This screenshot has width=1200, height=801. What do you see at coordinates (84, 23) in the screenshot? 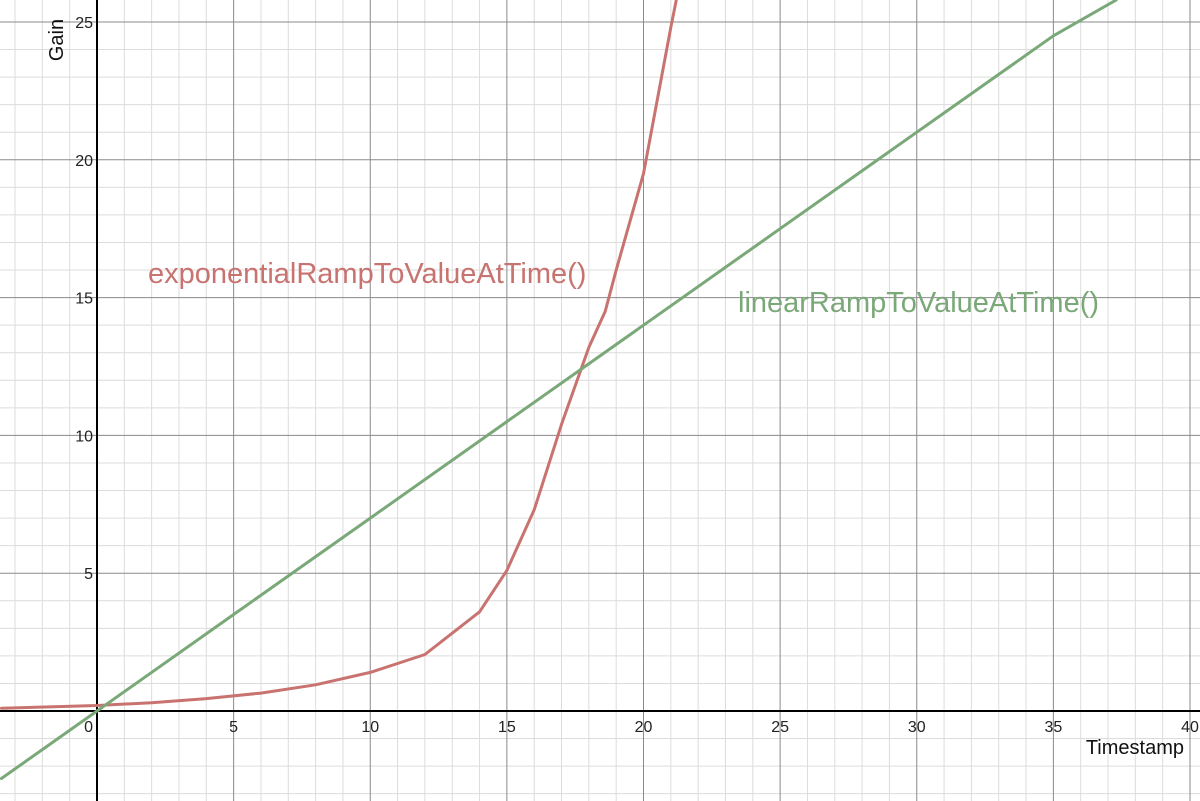
I see `y-tick-label: 25` at bounding box center [84, 23].